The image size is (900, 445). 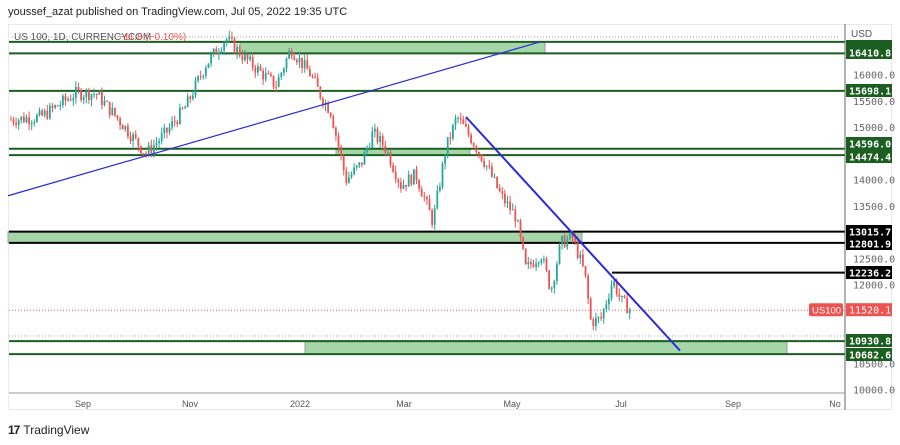 I want to click on svg-text: 14596.0, so click(x=870, y=145).